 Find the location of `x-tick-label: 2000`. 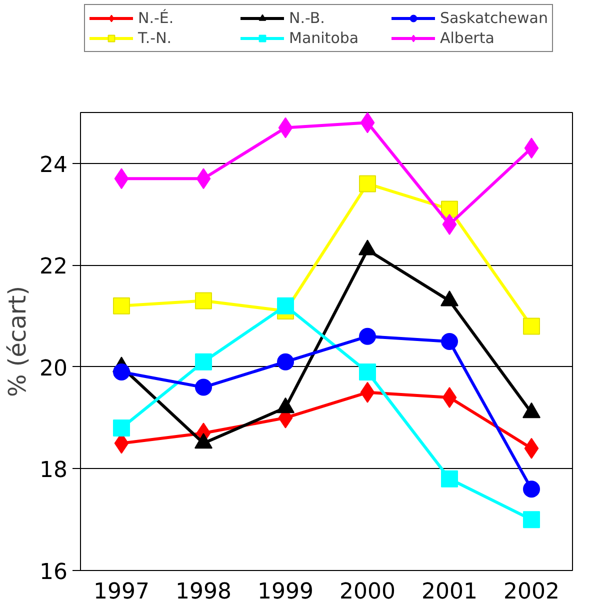

x-tick-label: 2000 is located at coordinates (368, 592).